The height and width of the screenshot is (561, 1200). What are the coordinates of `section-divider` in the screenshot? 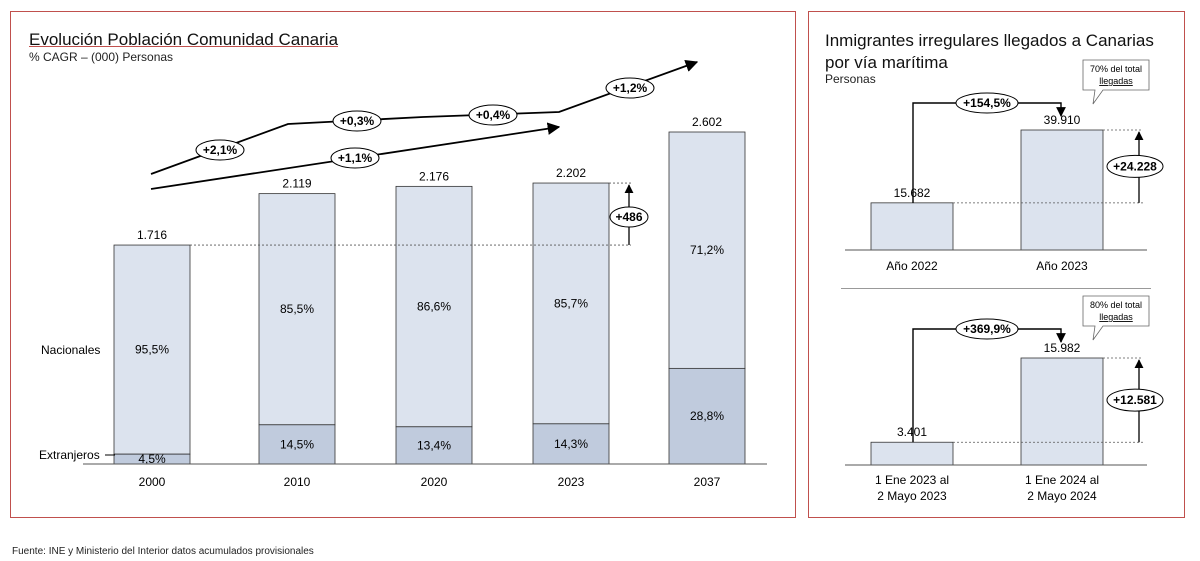 It's located at (996, 288).